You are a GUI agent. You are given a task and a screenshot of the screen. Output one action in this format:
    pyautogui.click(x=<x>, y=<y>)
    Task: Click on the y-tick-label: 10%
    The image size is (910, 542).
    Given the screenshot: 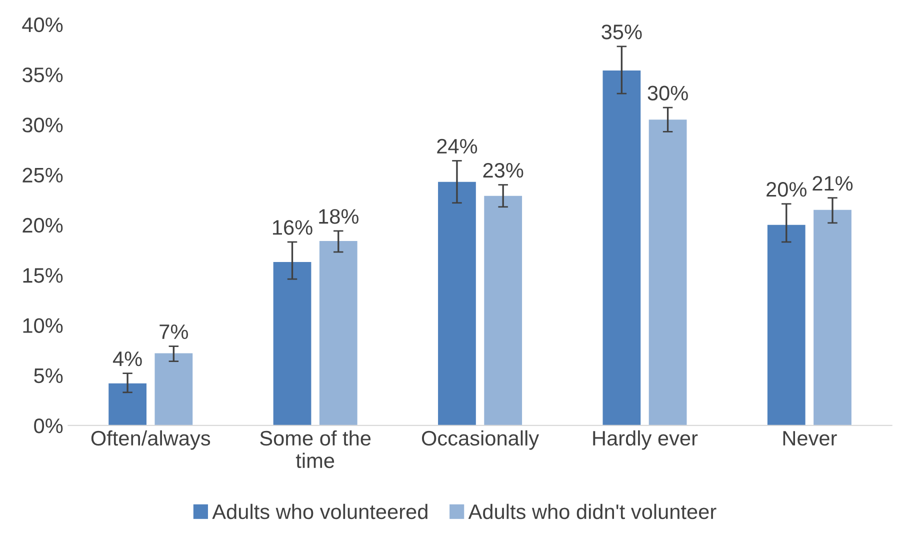 What is the action you would take?
    pyautogui.click(x=43, y=325)
    